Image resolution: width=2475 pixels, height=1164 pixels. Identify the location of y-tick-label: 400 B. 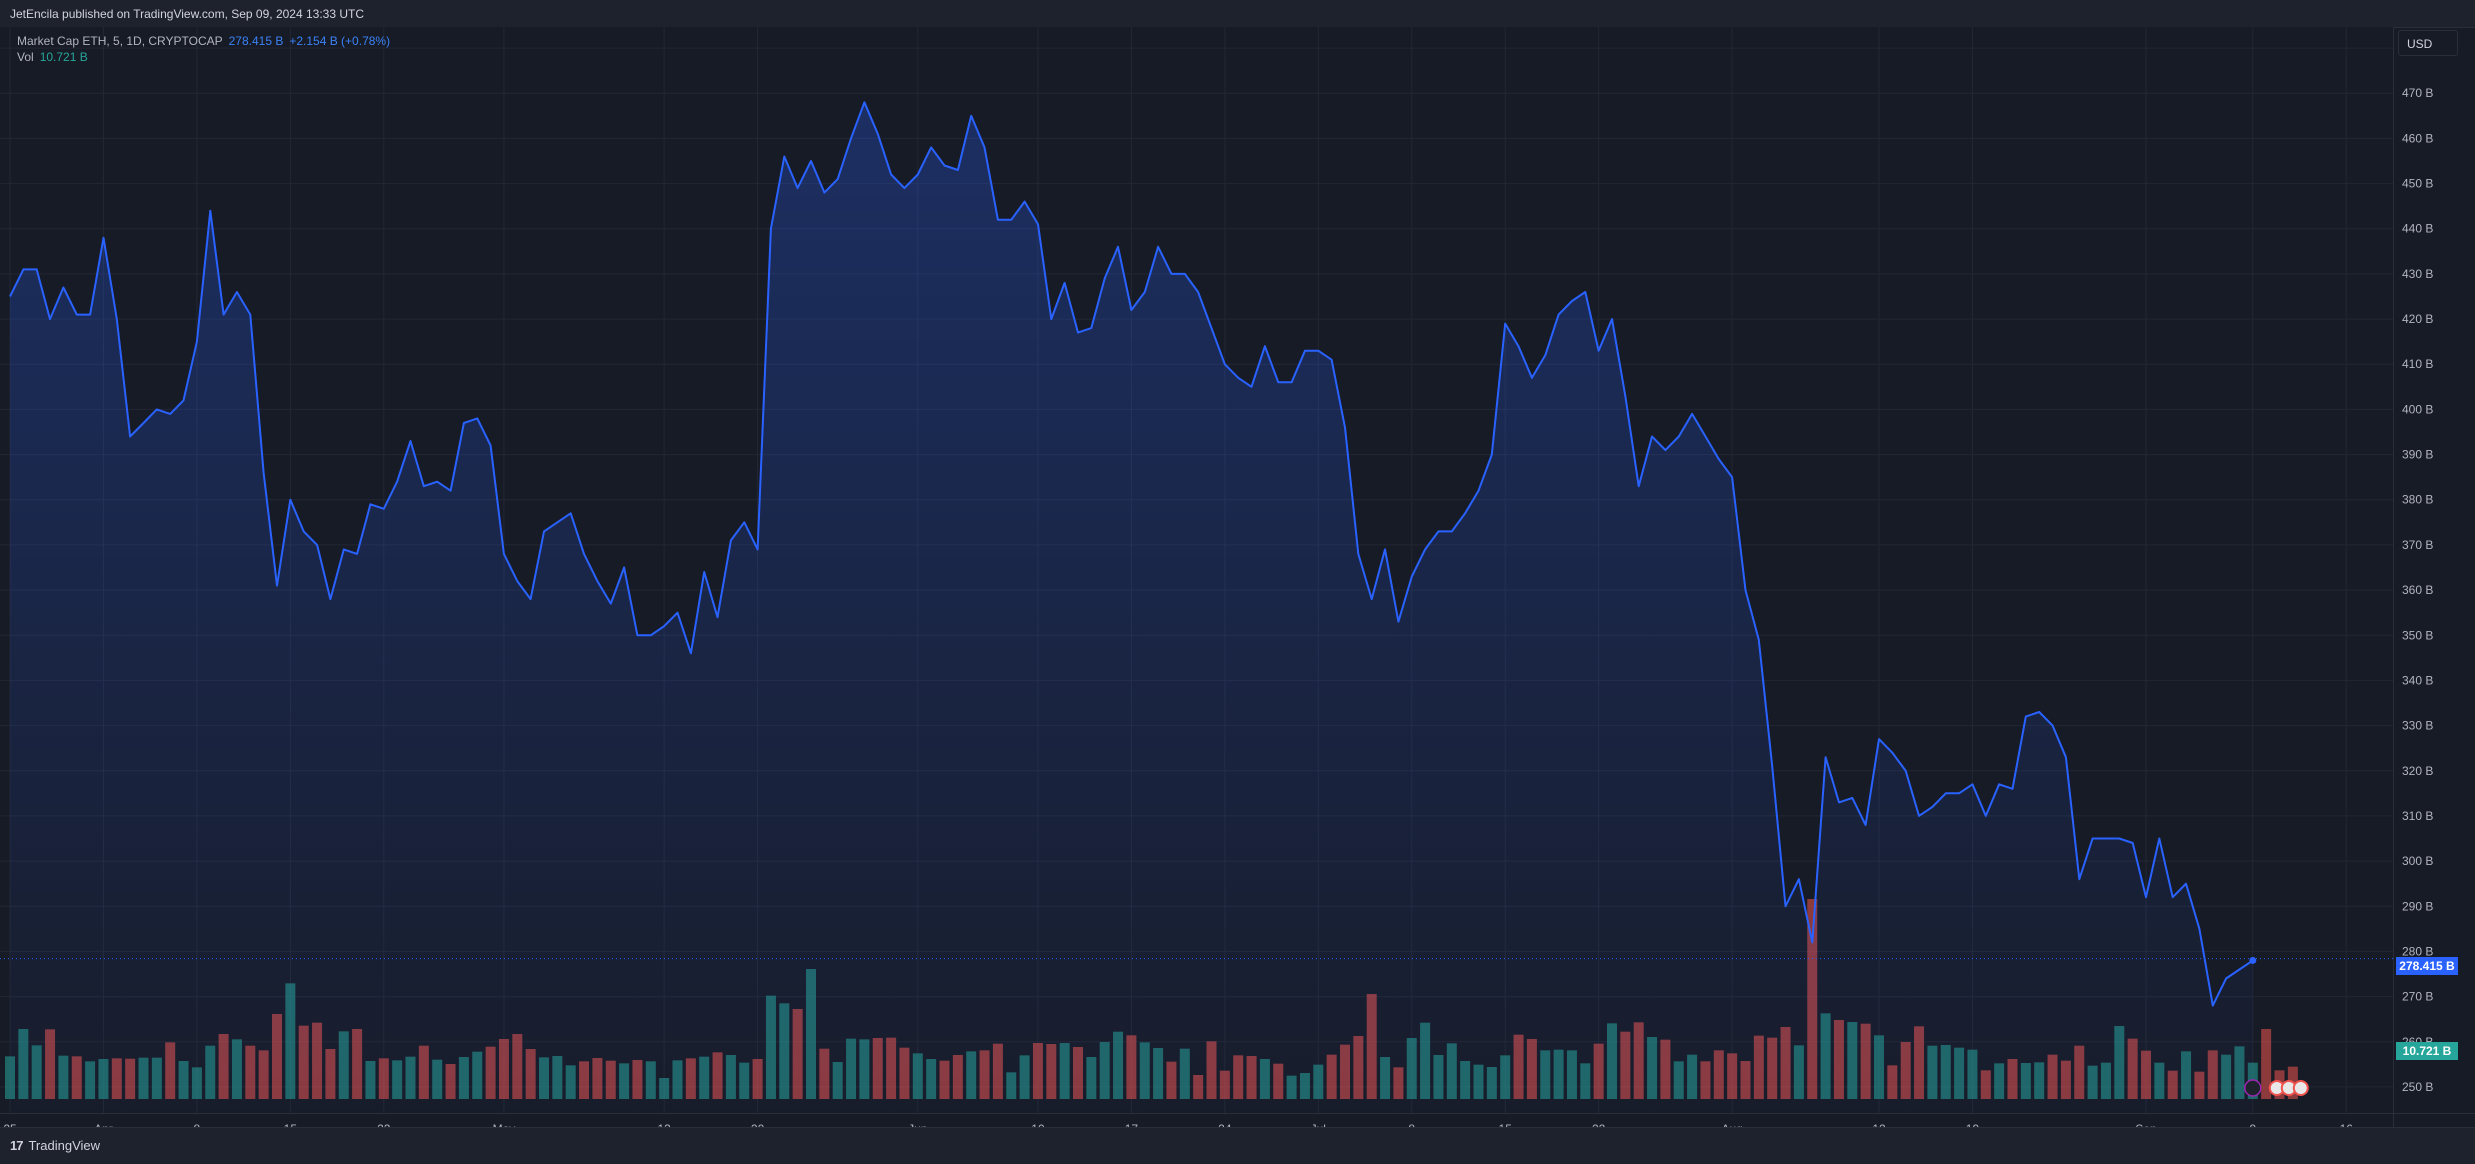
(2417, 409).